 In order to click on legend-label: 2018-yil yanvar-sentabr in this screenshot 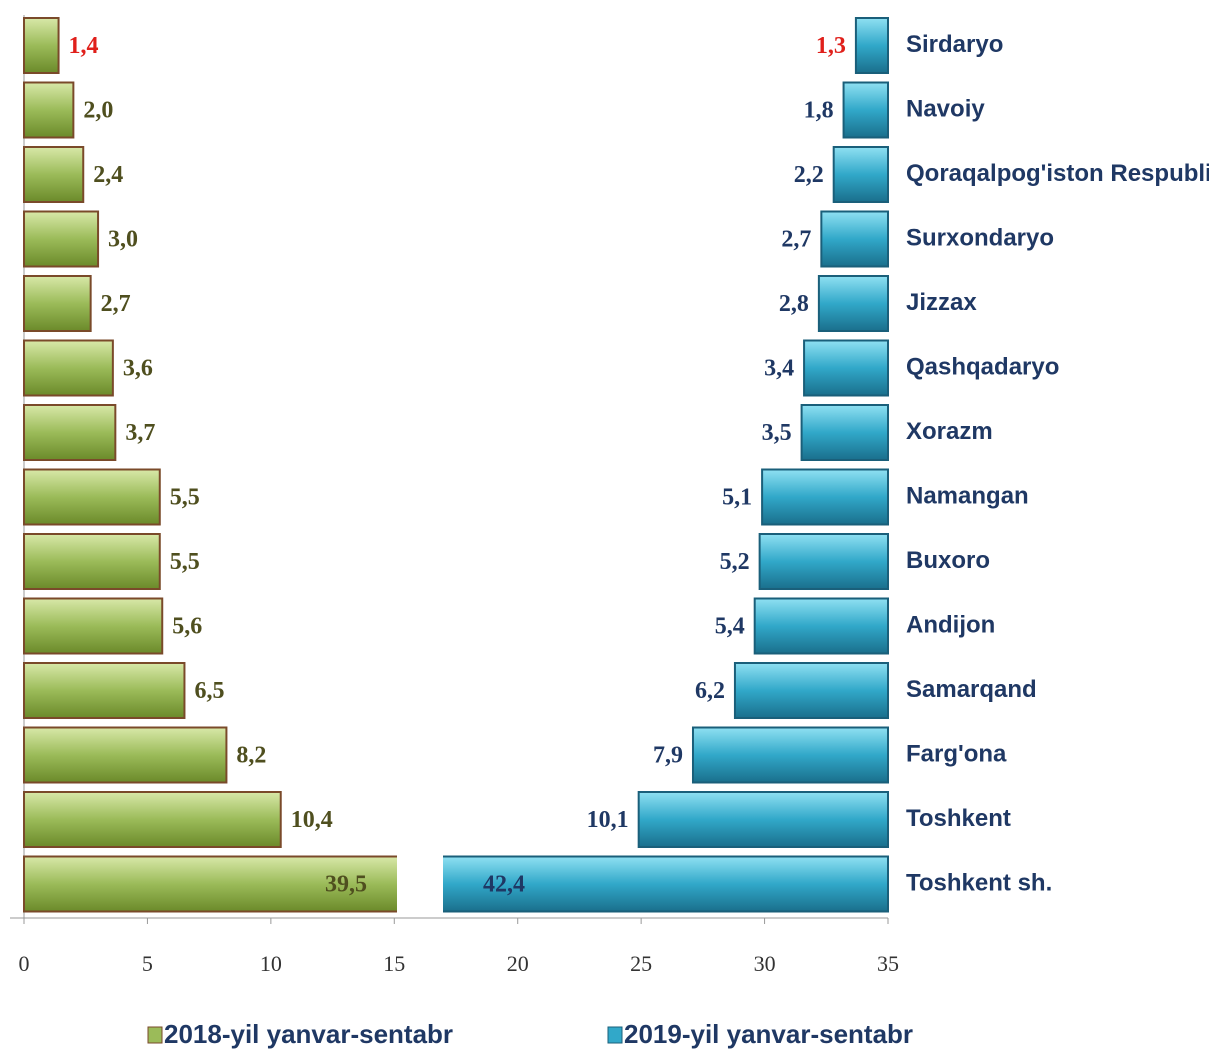, I will do `click(308, 1034)`.